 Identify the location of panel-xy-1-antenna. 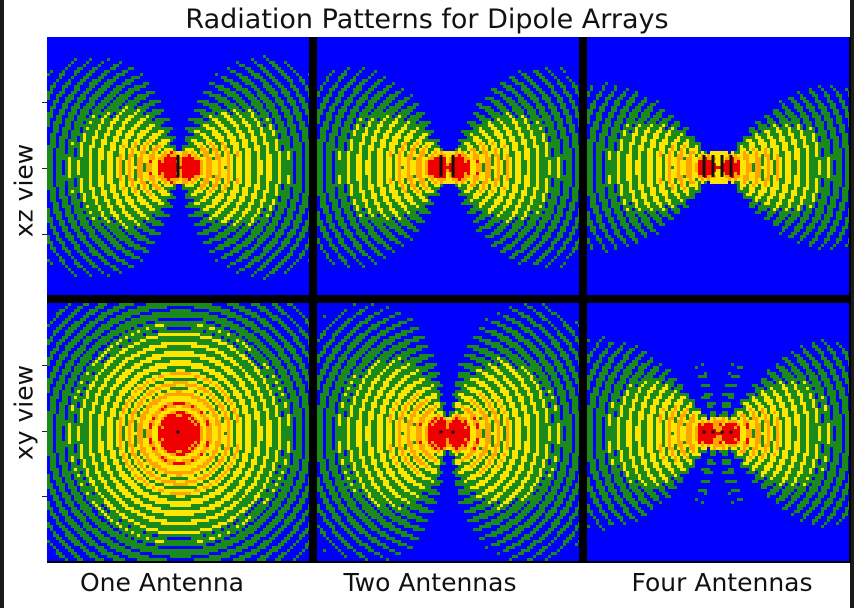
(178, 432).